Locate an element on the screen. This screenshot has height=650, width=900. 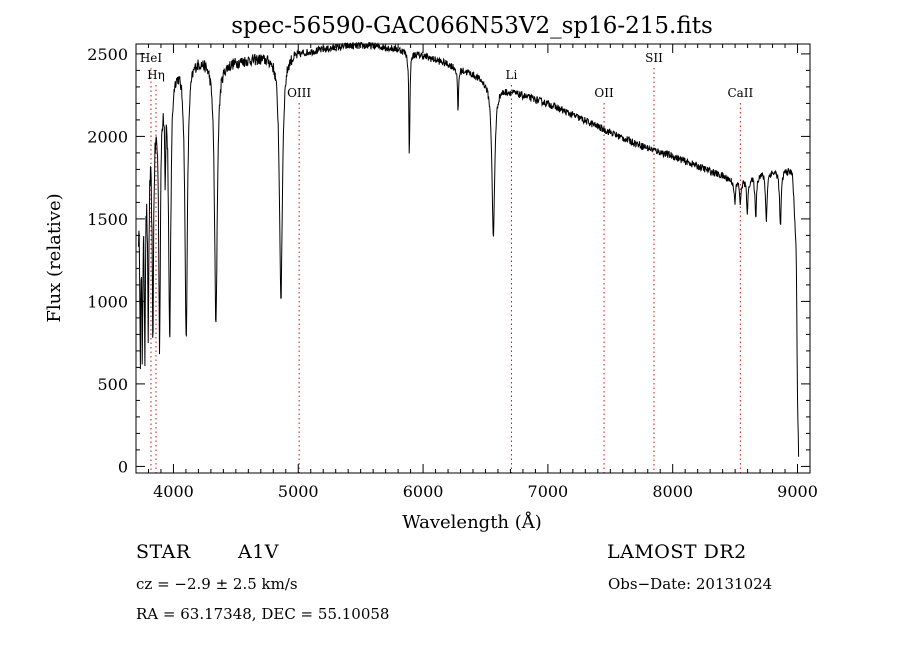
redshift-velocity: cz = −2.9 ± 2.5 km/s is located at coordinates (217, 584).